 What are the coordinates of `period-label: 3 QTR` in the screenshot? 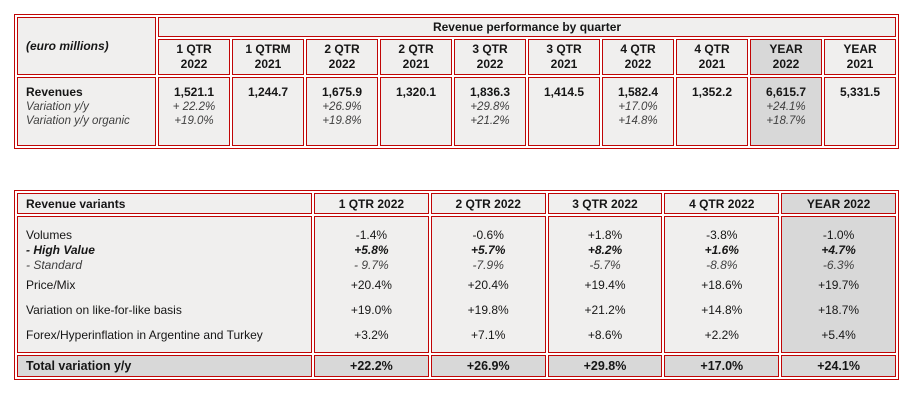 It's located at (490, 49).